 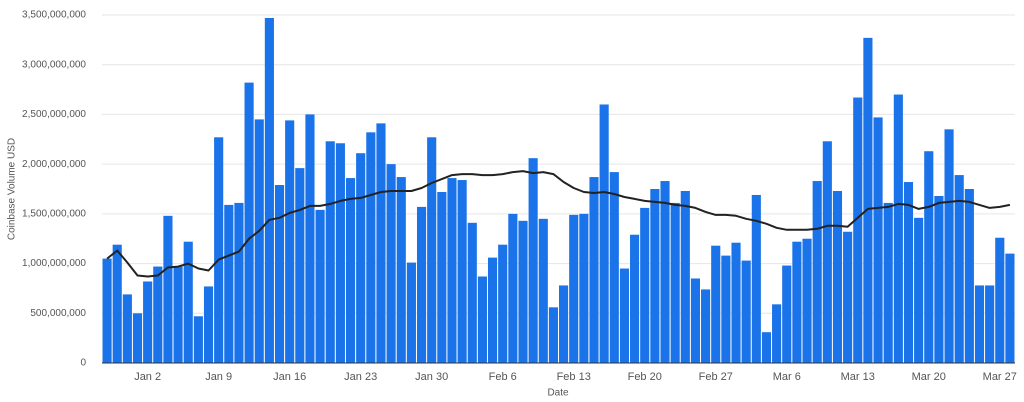 What do you see at coordinates (54, 114) in the screenshot?
I see `y-tick-label: 2,500,000,000` at bounding box center [54, 114].